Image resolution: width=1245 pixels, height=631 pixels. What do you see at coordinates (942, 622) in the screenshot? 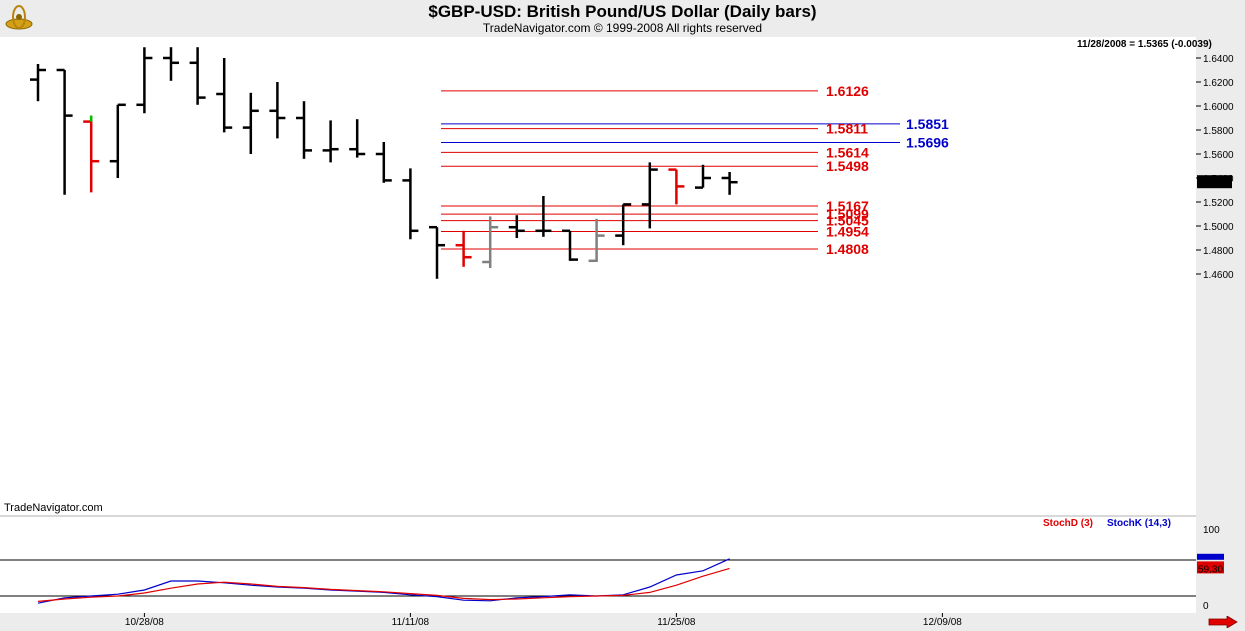
I see `date-tick-label: 12/09/08` at bounding box center [942, 622].